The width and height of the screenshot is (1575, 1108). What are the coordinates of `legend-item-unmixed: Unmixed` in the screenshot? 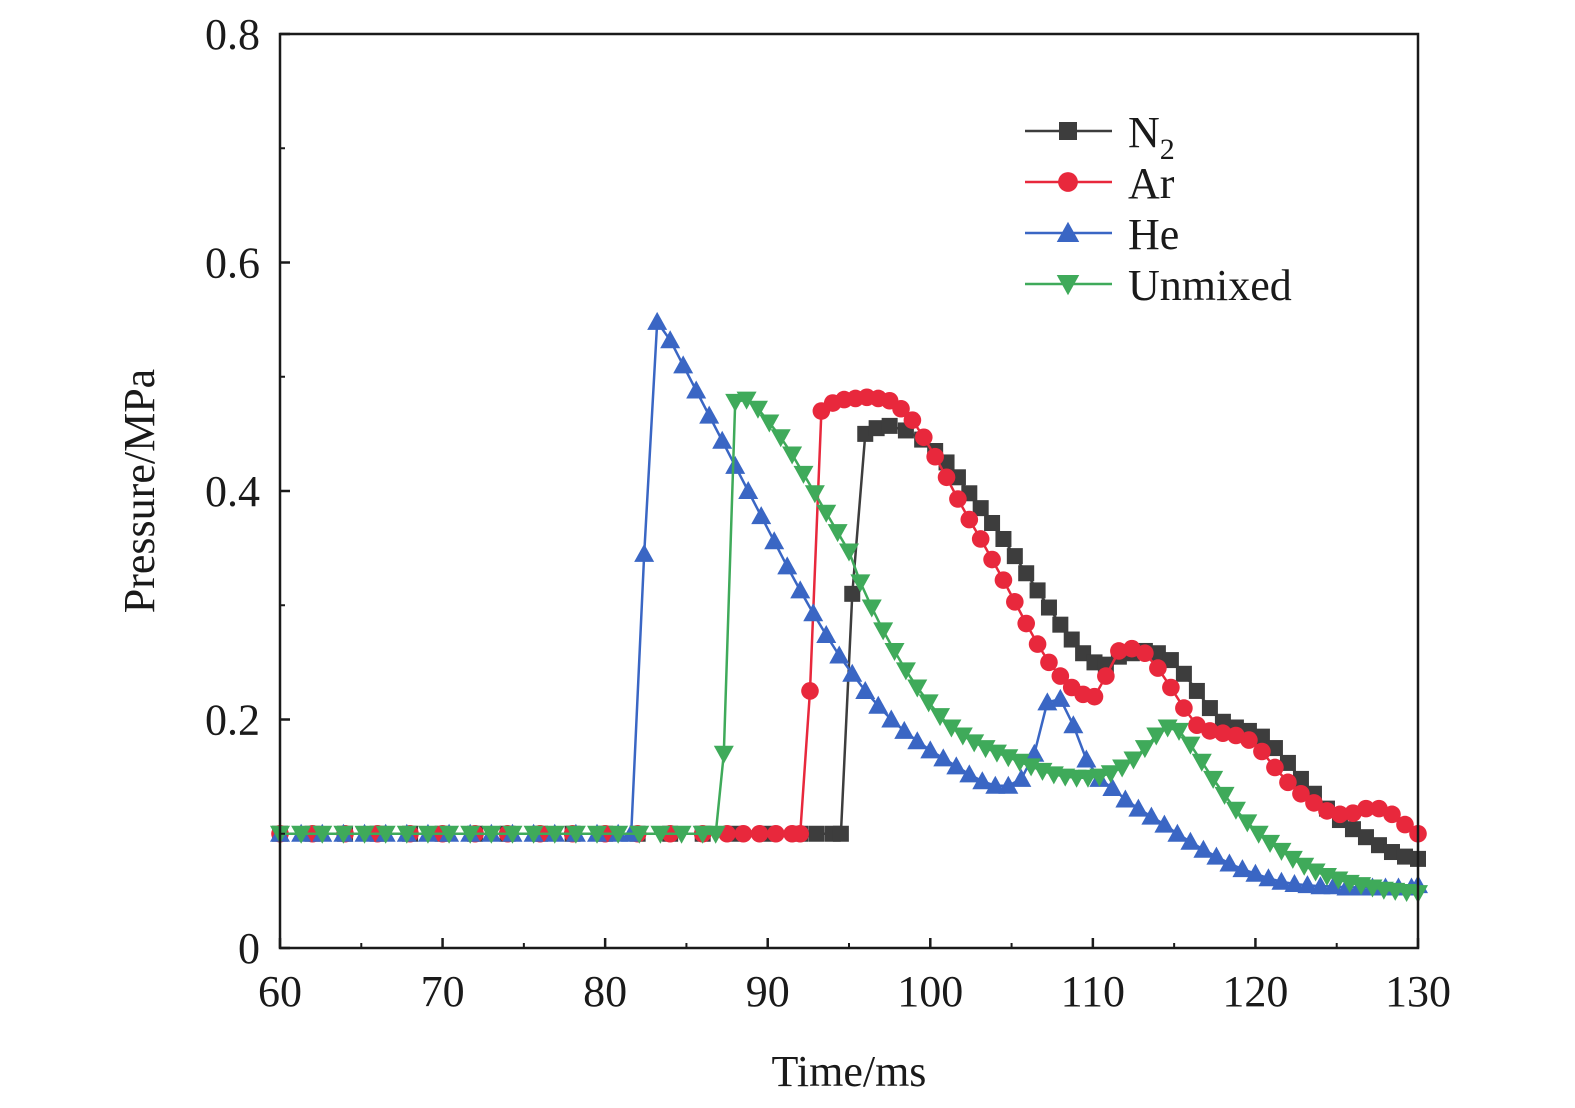 It's located at (1158, 285).